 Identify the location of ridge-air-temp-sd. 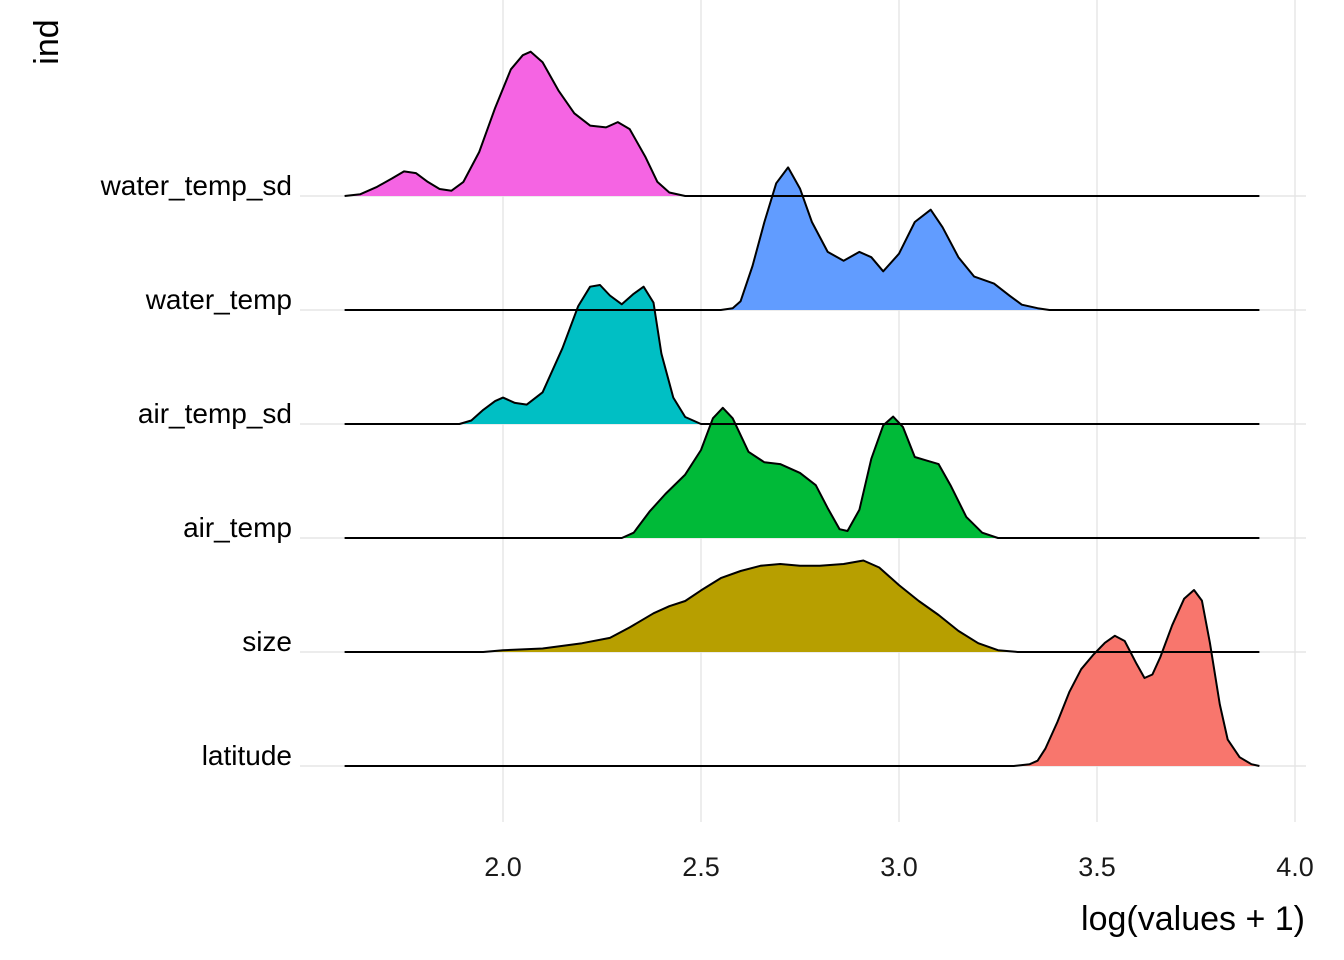
(802, 354).